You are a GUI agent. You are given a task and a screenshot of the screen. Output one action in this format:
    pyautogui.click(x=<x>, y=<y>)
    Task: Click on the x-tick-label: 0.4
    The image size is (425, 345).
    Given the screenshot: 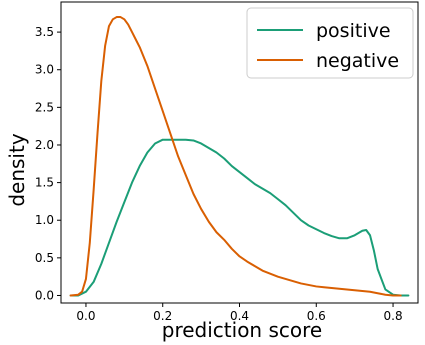 What is the action you would take?
    pyautogui.click(x=239, y=316)
    